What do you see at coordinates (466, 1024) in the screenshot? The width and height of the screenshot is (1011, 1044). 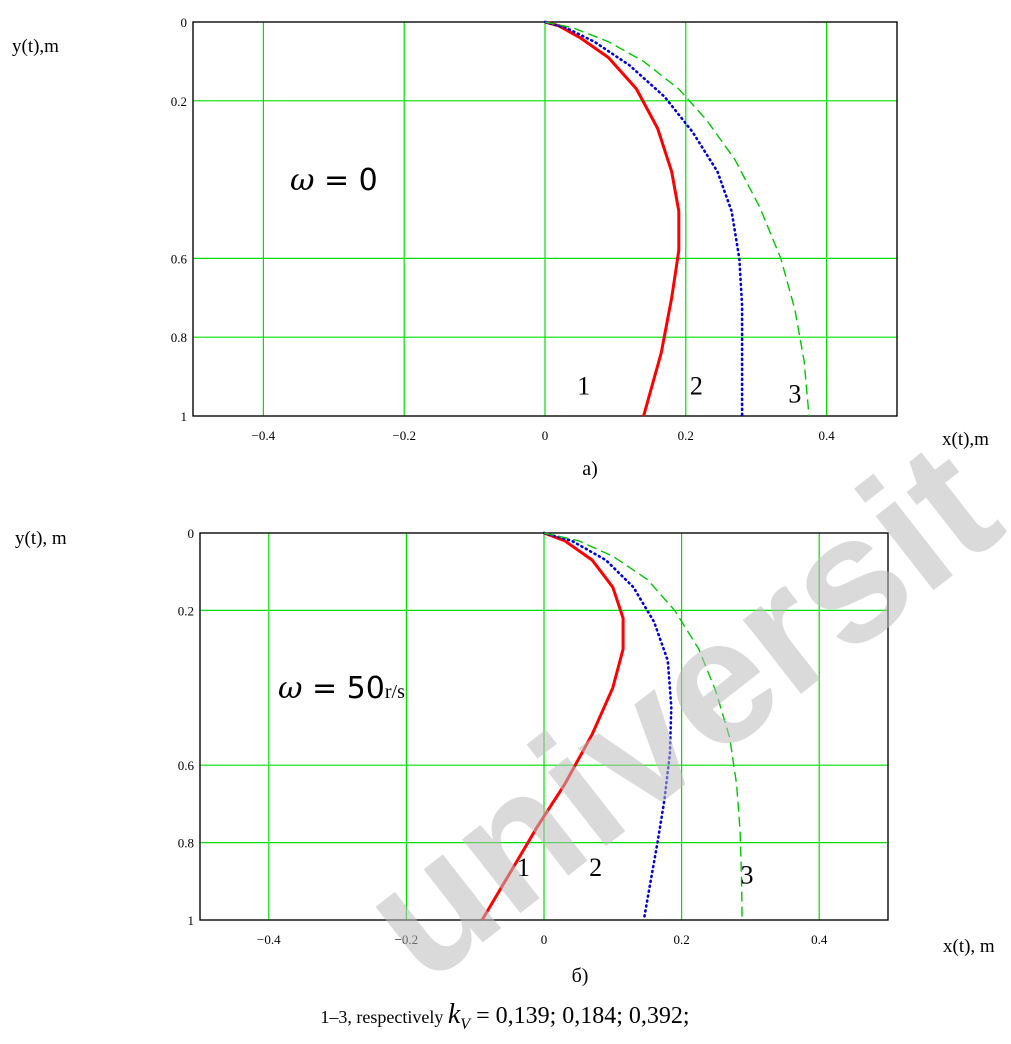 I see `caption-subscript: V` at bounding box center [466, 1024].